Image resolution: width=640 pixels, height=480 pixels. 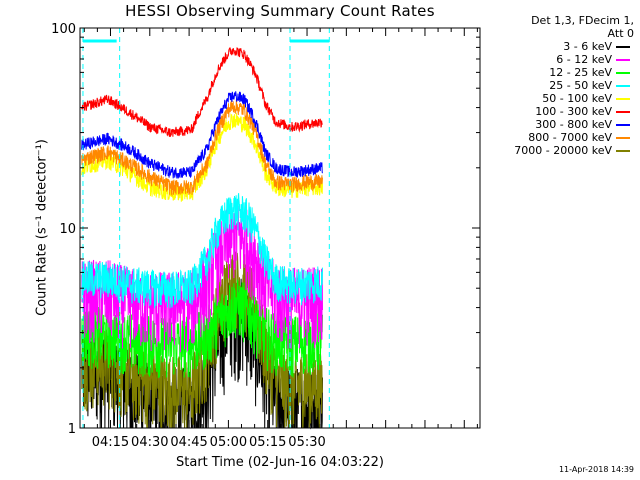 What do you see at coordinates (573, 111) in the screenshot?
I see `legend-label: 100 - 300 keV` at bounding box center [573, 111].